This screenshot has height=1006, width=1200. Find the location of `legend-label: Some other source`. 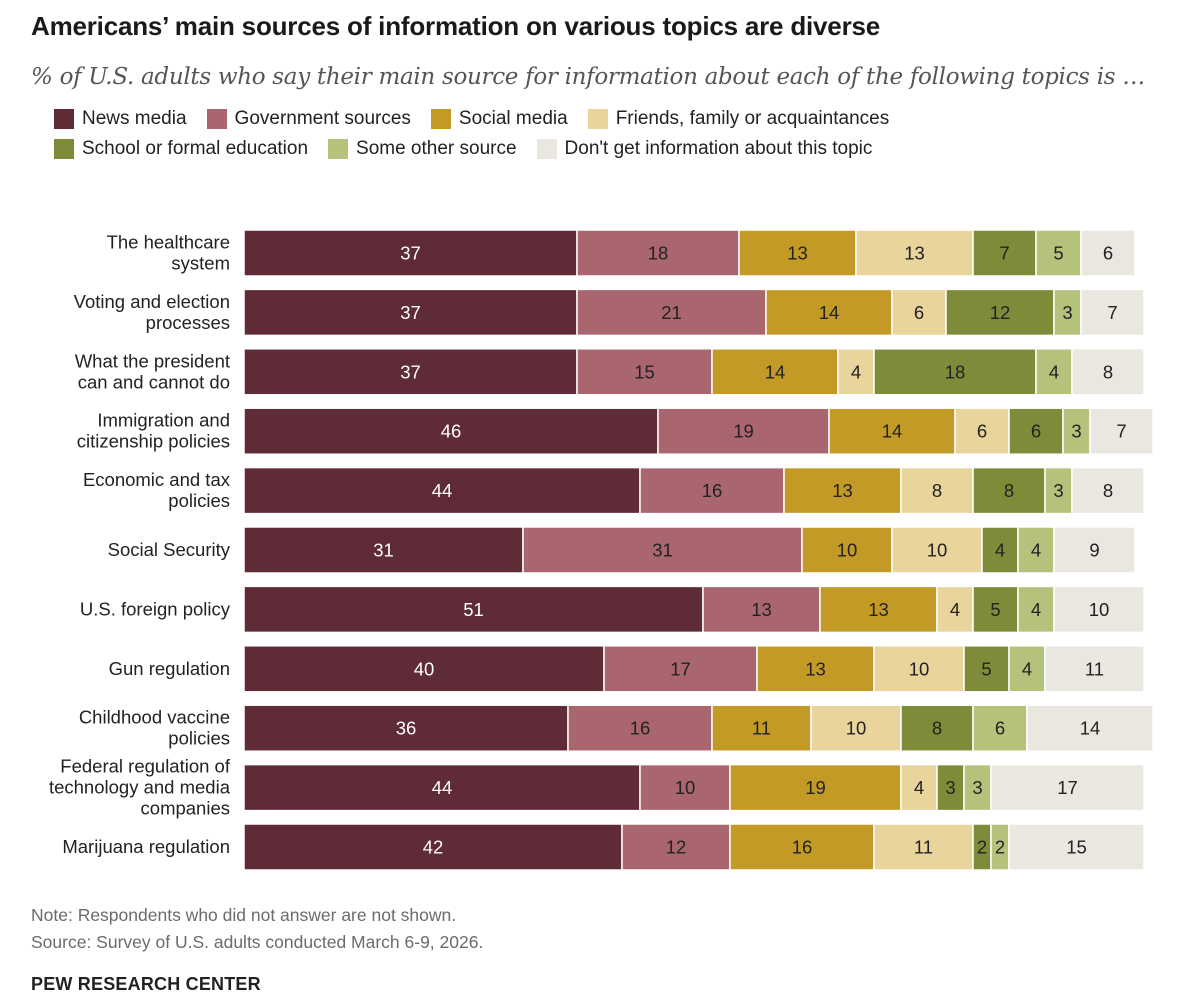

legend-label: Some other source is located at coordinates (436, 148).